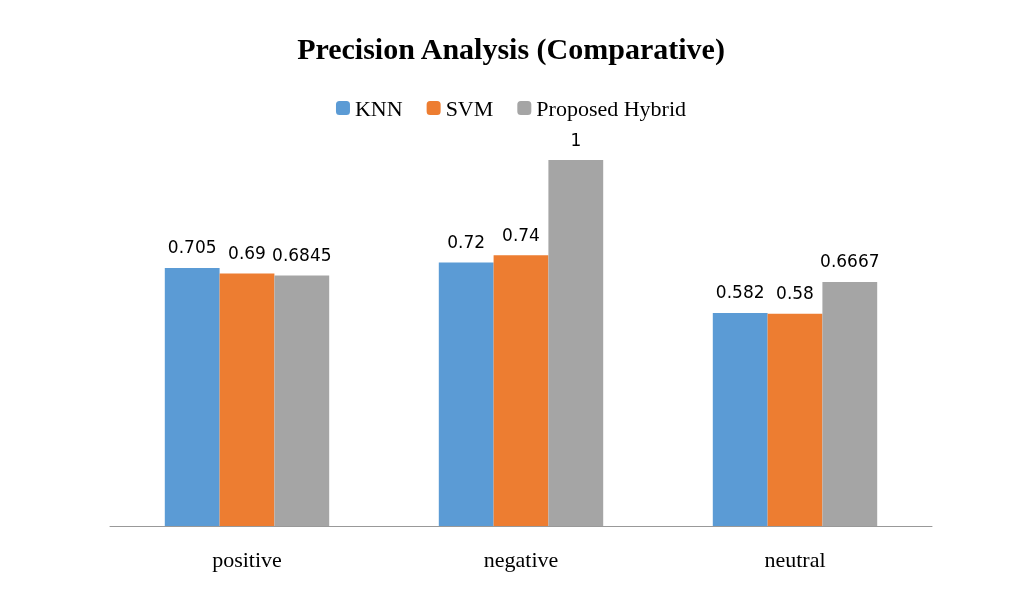  Describe the element at coordinates (466, 241) in the screenshot. I see `data-label: 0.72` at that location.